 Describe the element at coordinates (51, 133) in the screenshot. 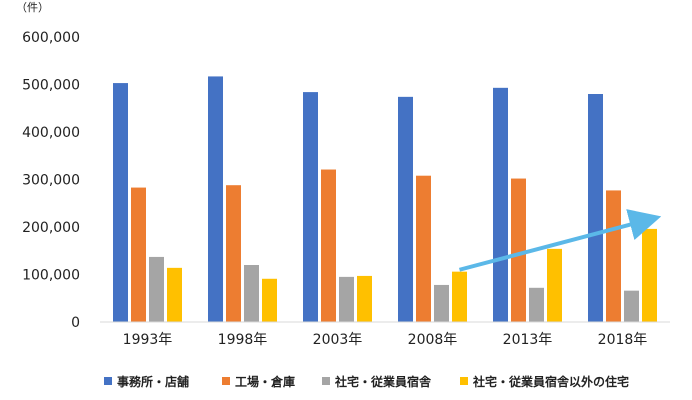

I see `y-tick-label: 400,000` at that location.